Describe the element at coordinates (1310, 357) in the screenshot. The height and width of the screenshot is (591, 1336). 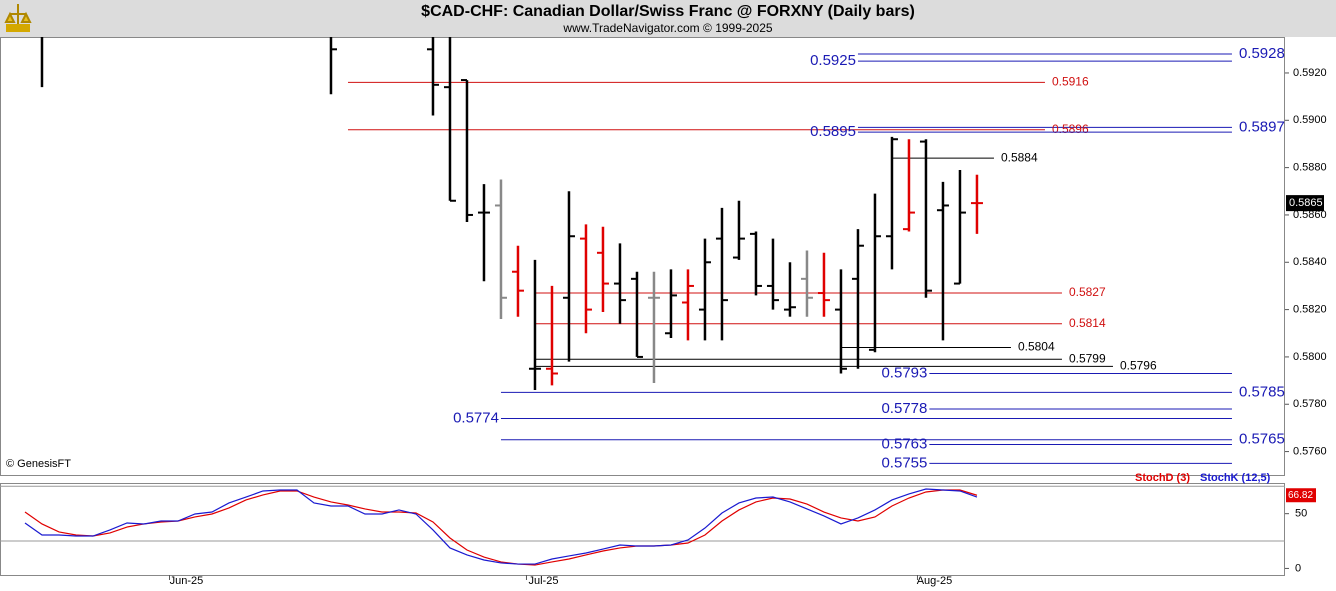
I see `y-tick-label: 0.5800` at that location.